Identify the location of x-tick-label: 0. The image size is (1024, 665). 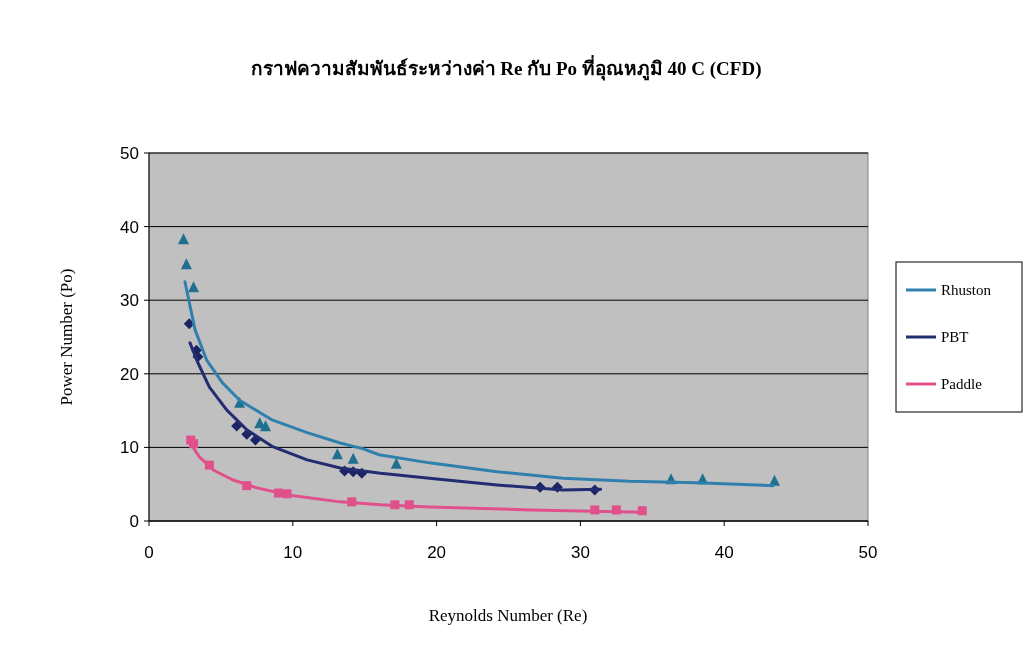
(149, 552).